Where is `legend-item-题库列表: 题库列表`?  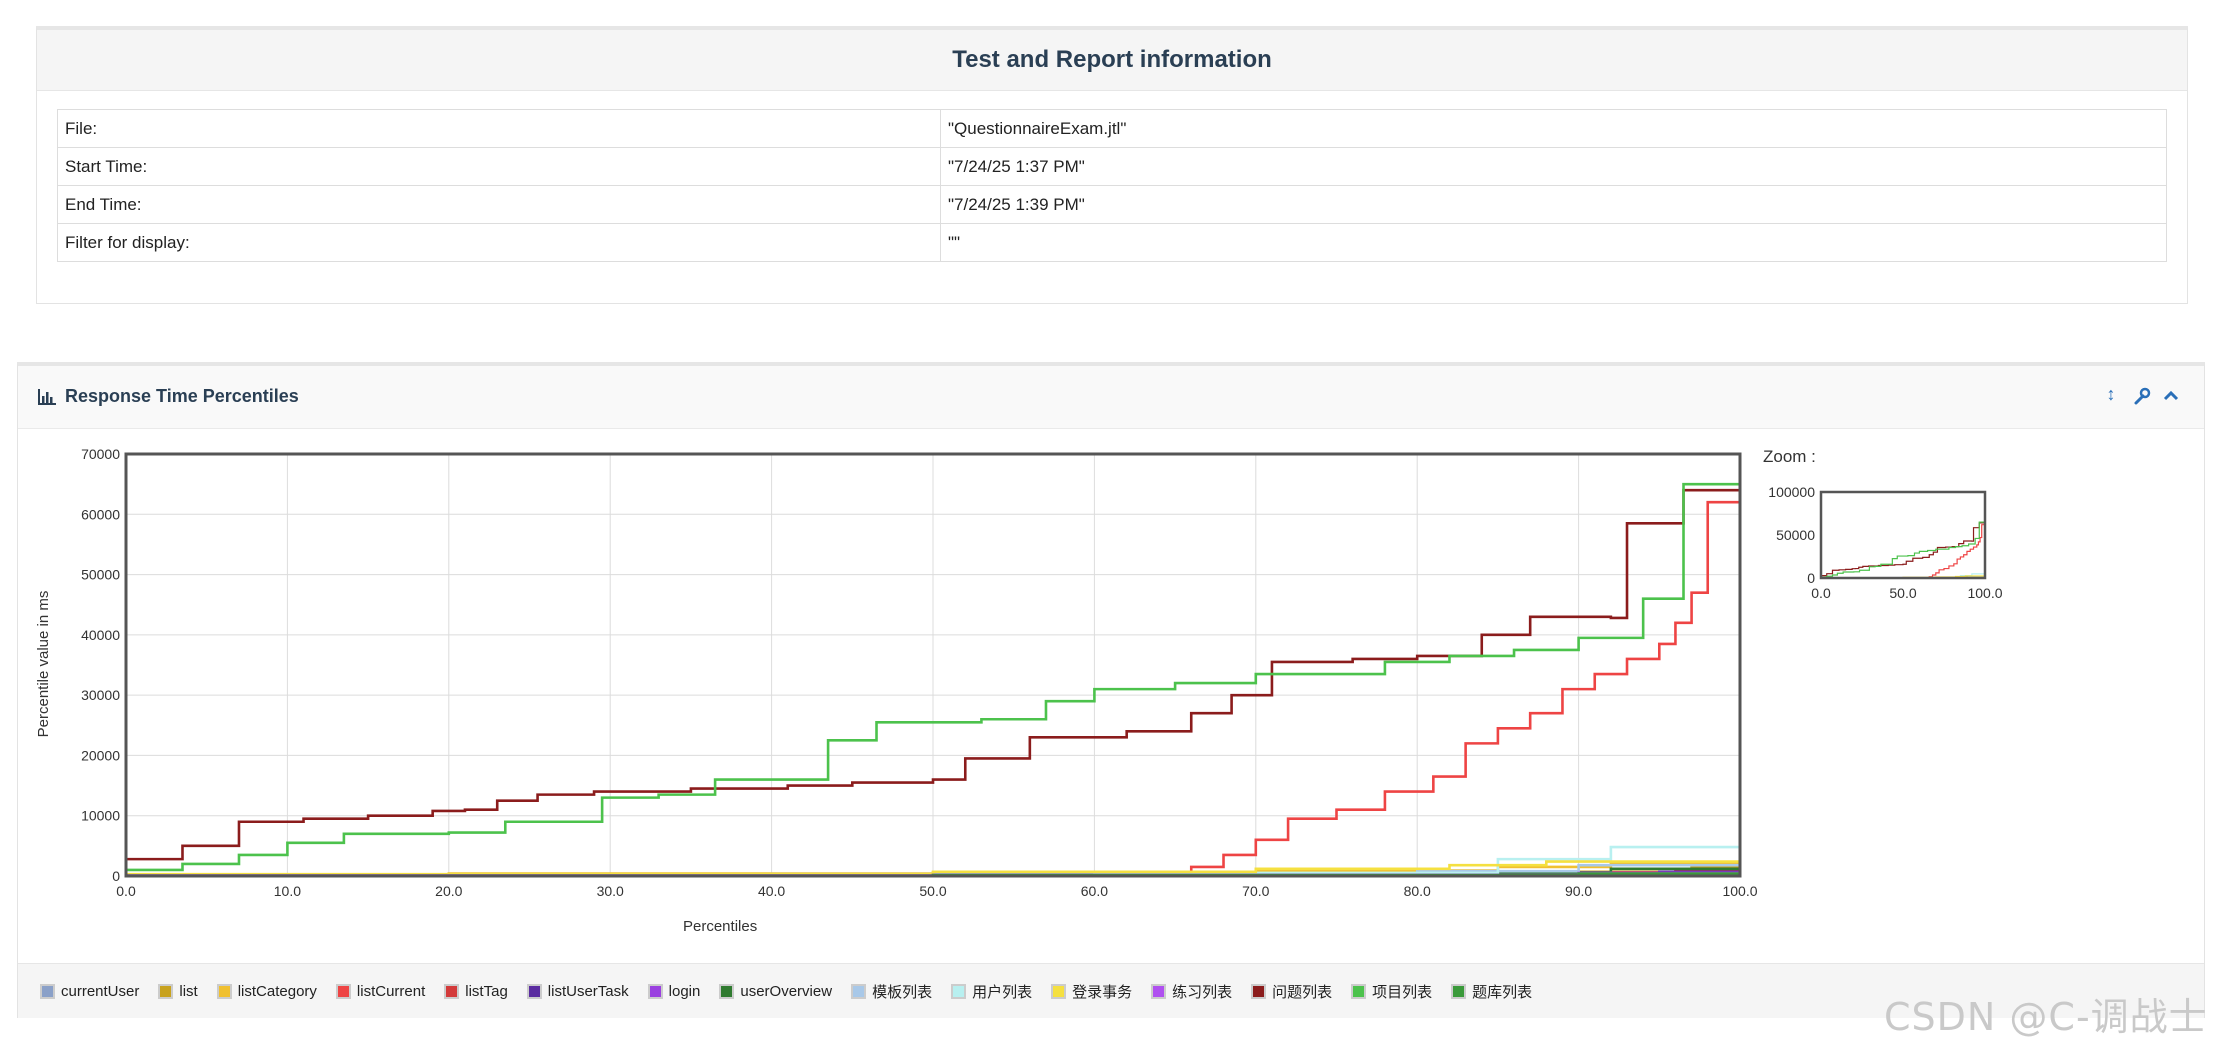
legend-item-题库列表: 题库列表 is located at coordinates (1491, 991).